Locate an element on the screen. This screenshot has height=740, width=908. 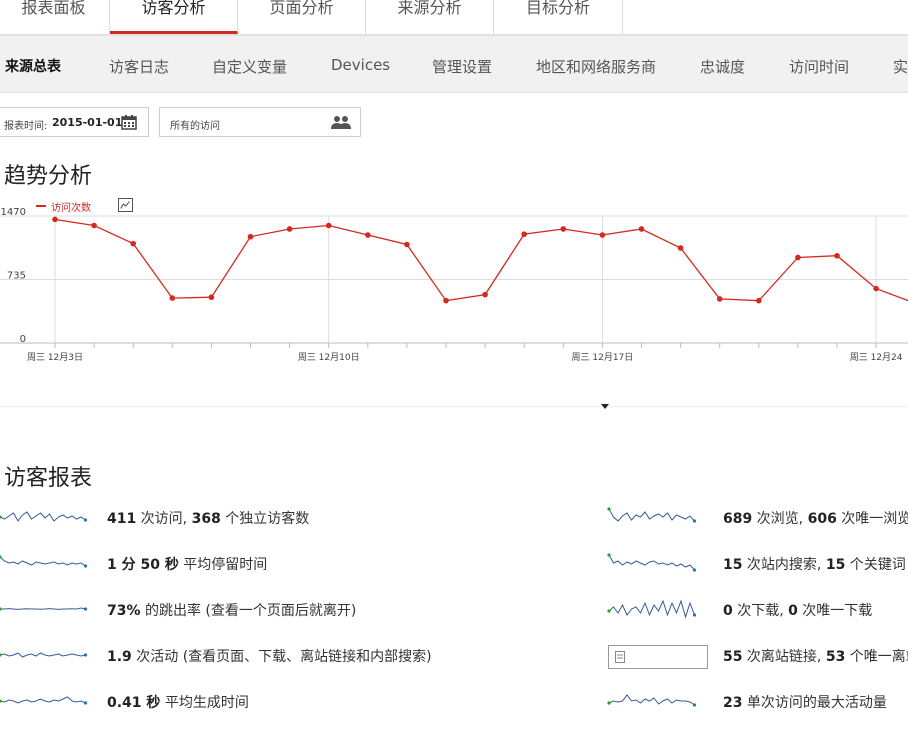
document-icon is located at coordinates (620, 657).